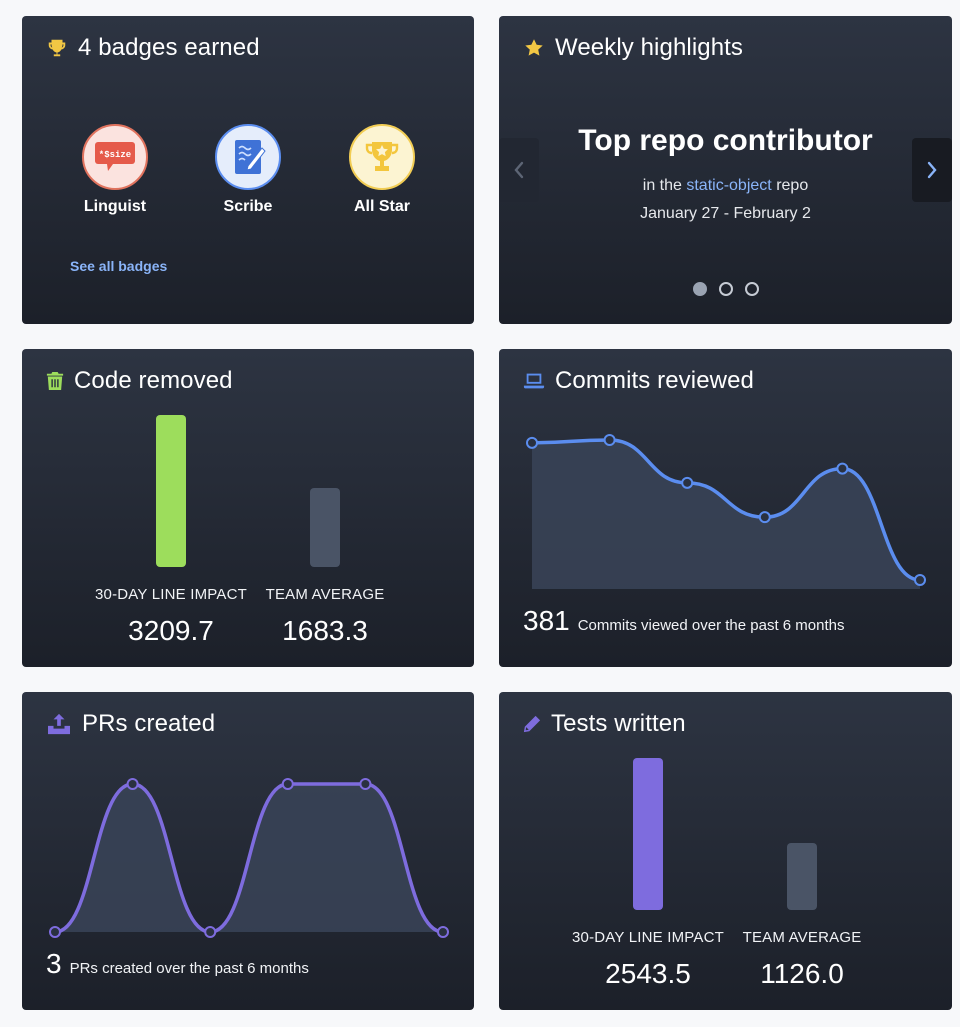  I want to click on badge-scribe: Scribe, so click(248, 170).